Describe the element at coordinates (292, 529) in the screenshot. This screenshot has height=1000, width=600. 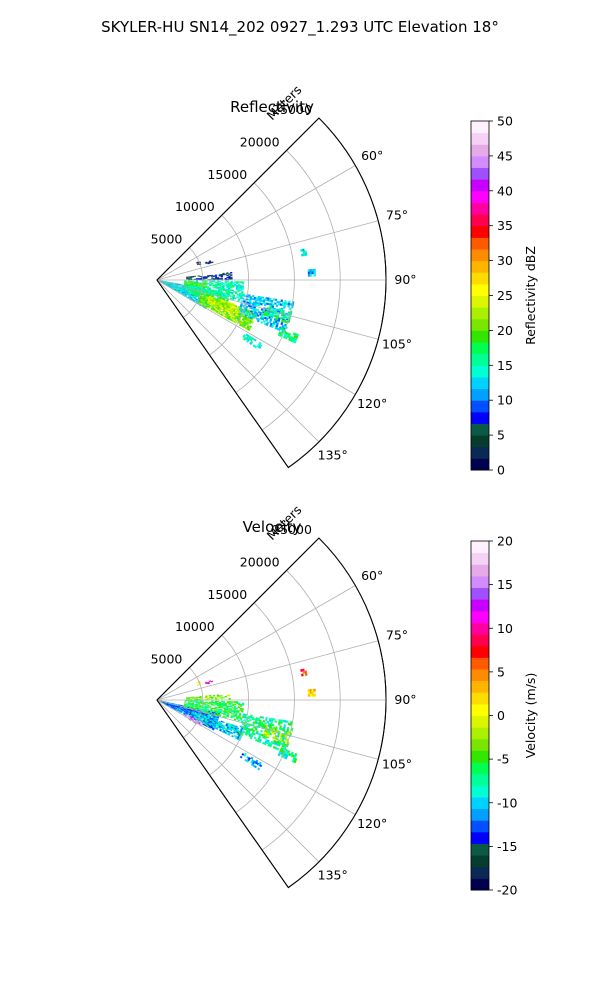
I see `range-tick-label: 25000` at that location.